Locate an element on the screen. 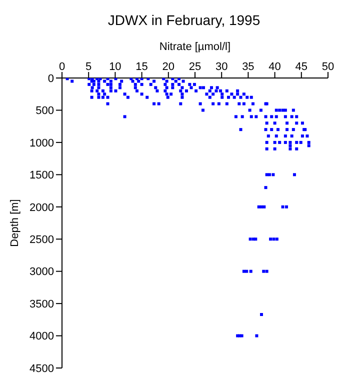 This screenshot has height=384, width=348. y-tick-label: 4500 is located at coordinates (42, 368).